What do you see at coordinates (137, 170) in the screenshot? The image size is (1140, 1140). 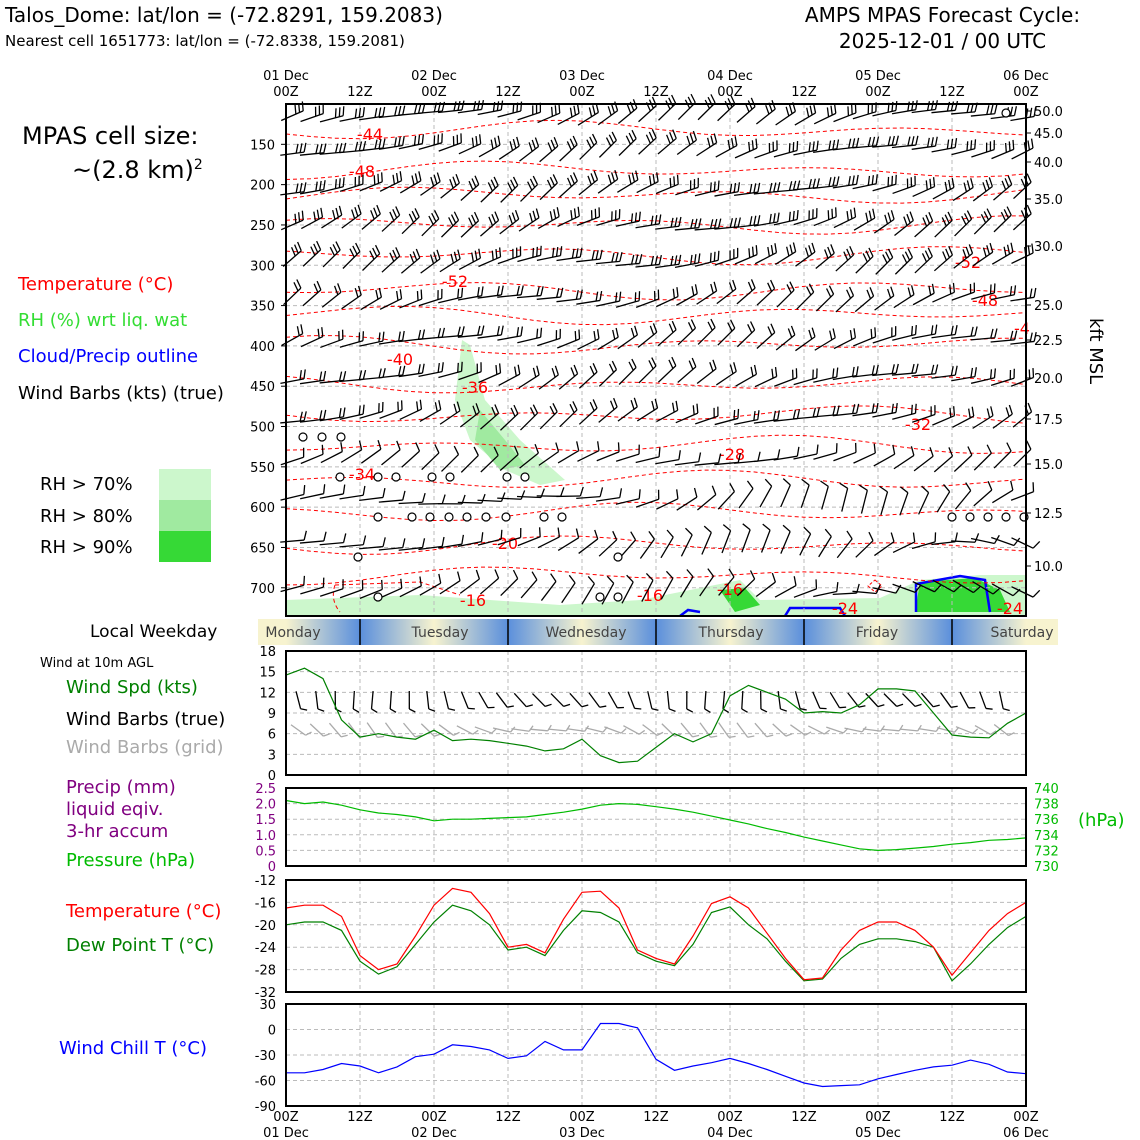 I see `cell-size-value: ~(2.8 km)2` at bounding box center [137, 170].